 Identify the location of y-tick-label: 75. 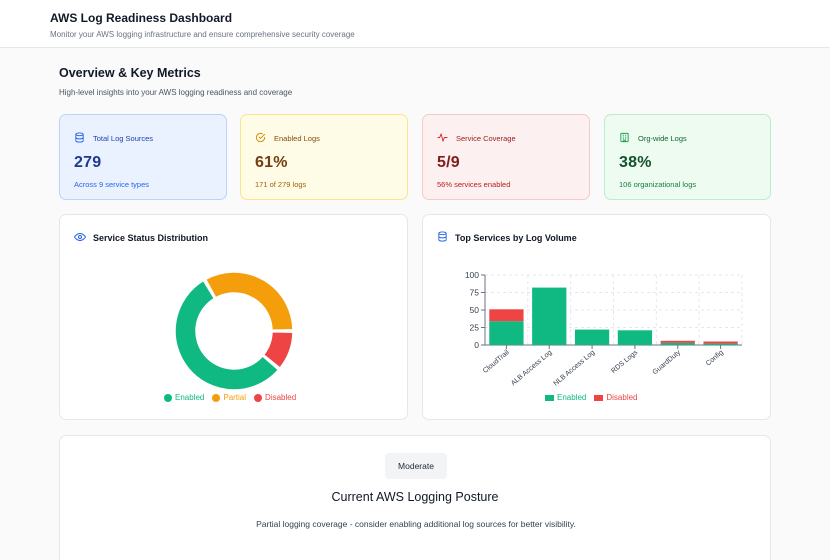
(475, 293).